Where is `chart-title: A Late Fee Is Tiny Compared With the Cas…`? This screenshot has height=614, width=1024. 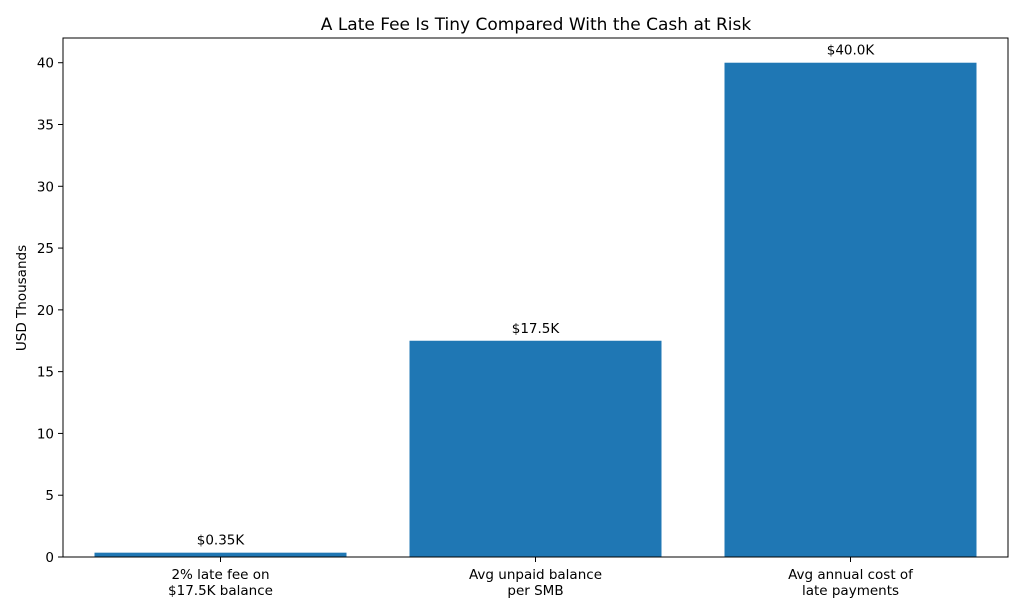
chart-title: A Late Fee Is Tiny Compared With the Cas… is located at coordinates (536, 25).